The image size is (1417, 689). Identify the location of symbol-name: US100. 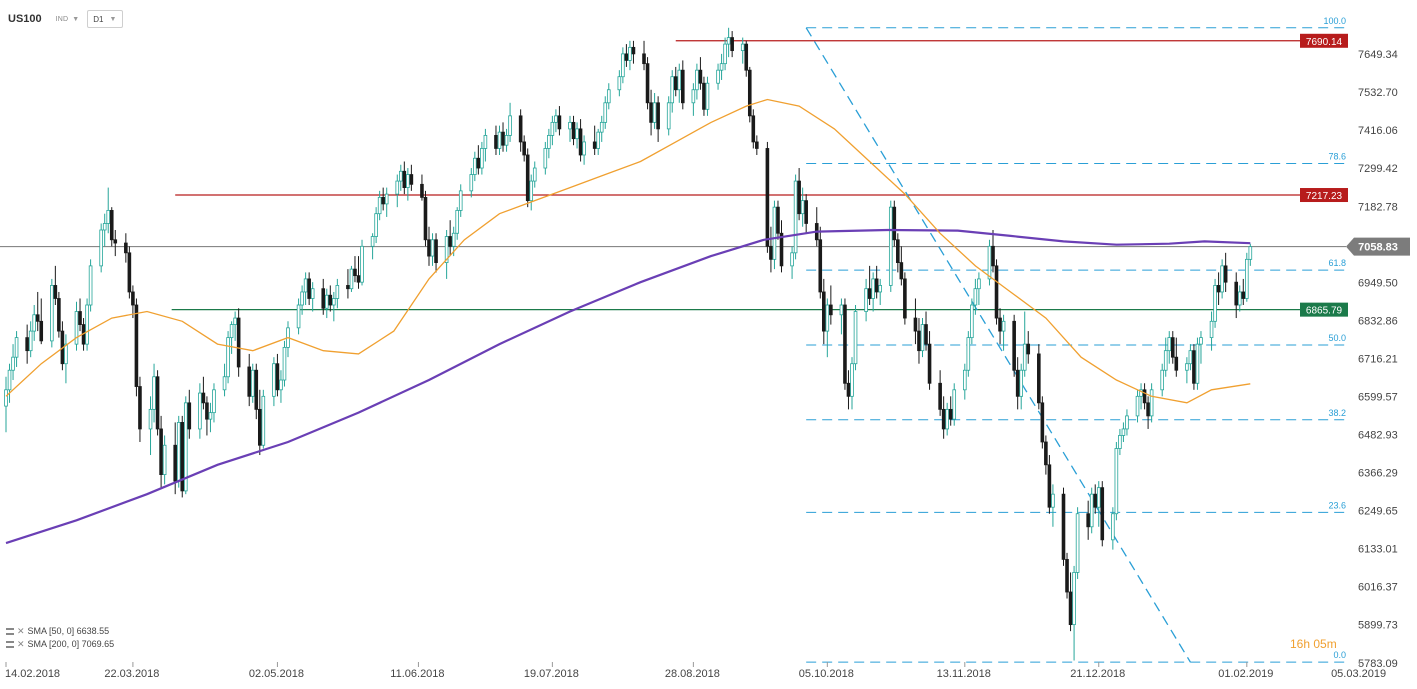
(25, 19).